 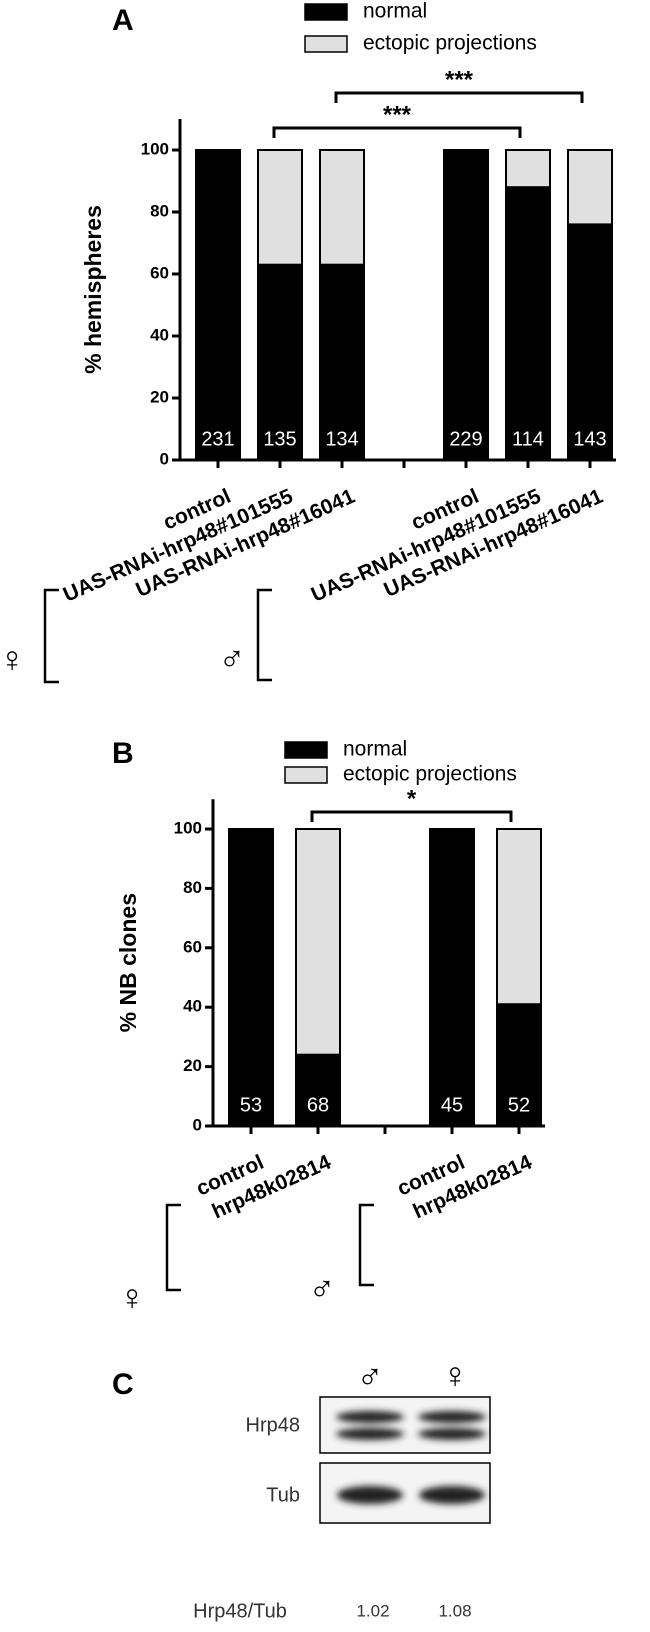 I want to click on panel-letter: A, so click(x=123, y=20).